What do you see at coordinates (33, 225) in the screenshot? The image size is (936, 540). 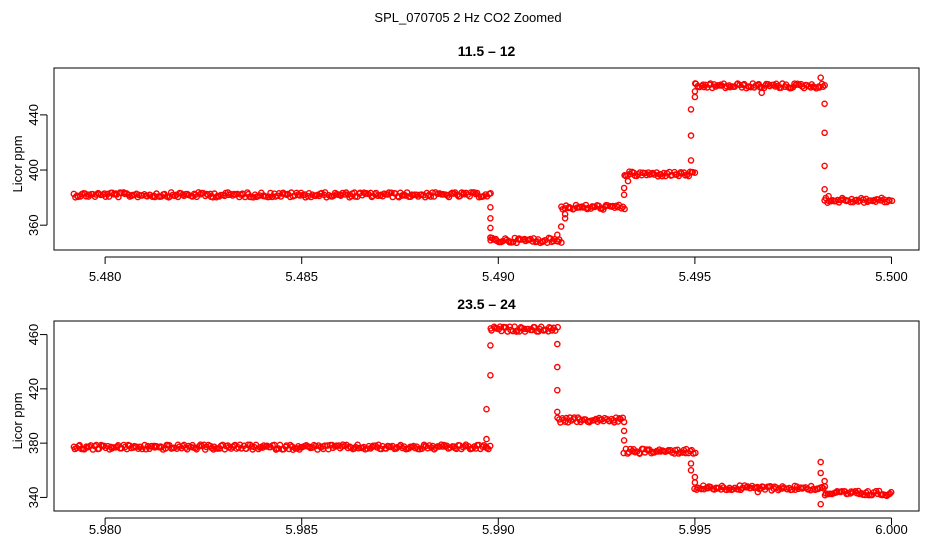 I see `y-tick-label: 360` at bounding box center [33, 225].